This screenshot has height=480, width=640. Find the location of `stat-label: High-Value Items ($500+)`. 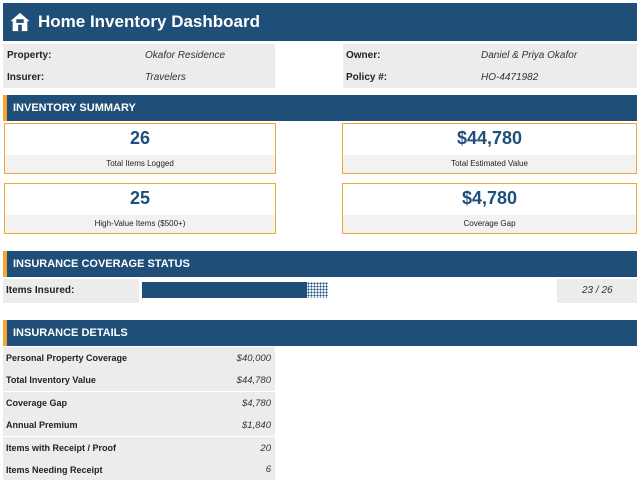

stat-label: High-Value Items ($500+) is located at coordinates (140, 224).